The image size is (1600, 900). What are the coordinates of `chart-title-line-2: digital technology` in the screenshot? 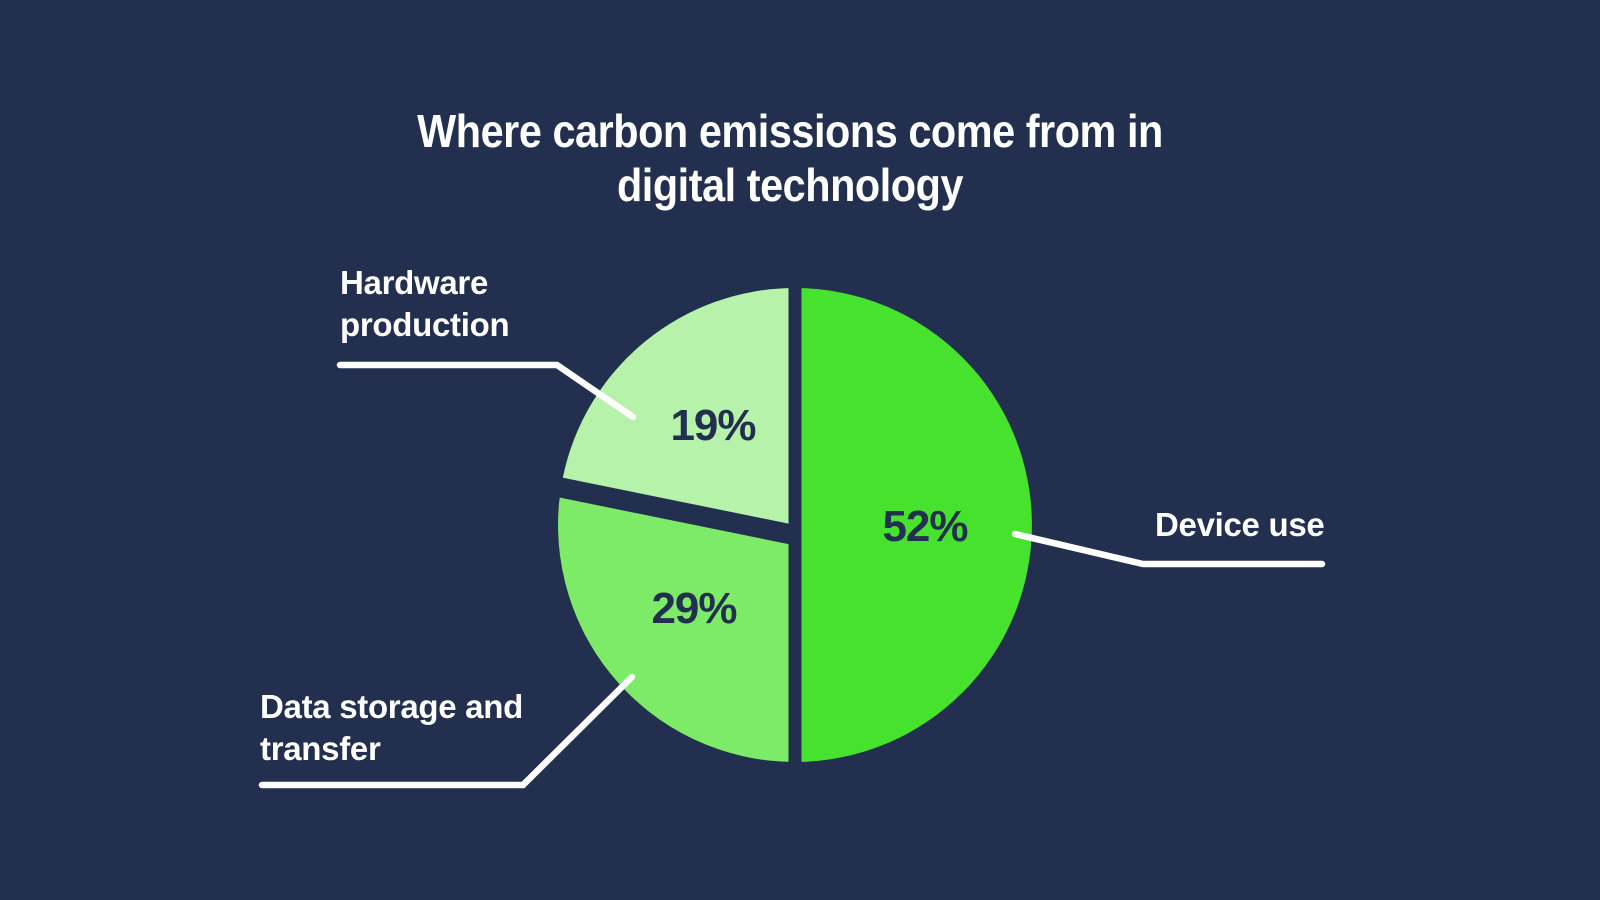 It's located at (790, 185).